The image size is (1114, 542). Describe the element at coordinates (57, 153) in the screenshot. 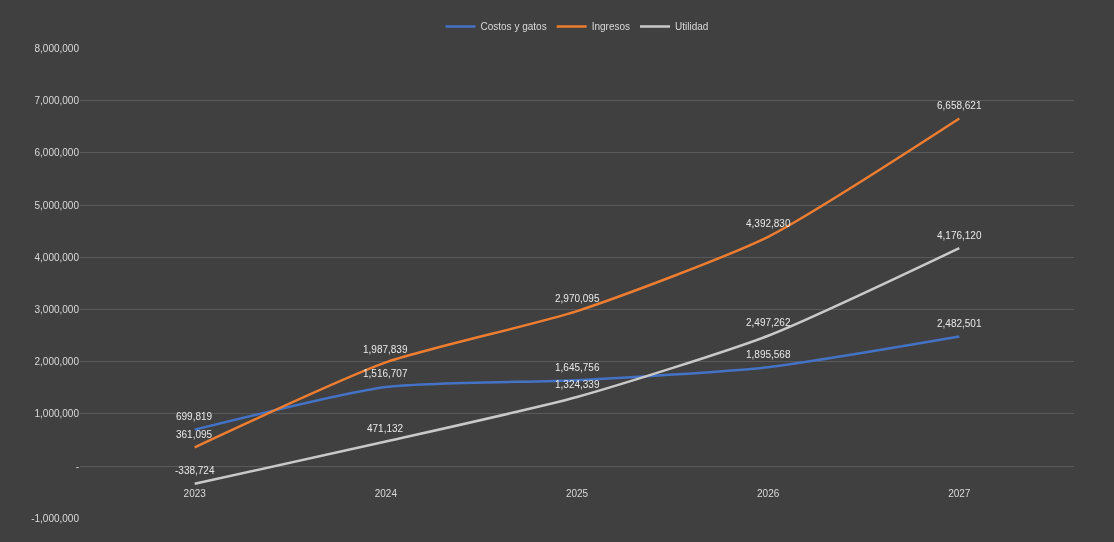

I see `y-tick-label: 6,000,000` at that location.